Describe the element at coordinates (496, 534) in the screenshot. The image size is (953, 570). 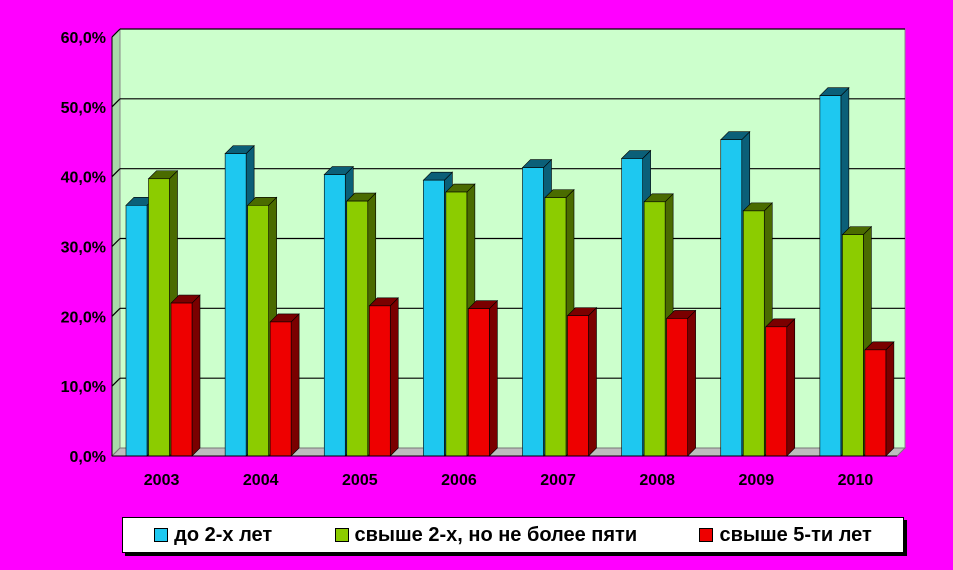
I see `legend-label-series-2: свыше 2-х, но не более пяти` at that location.